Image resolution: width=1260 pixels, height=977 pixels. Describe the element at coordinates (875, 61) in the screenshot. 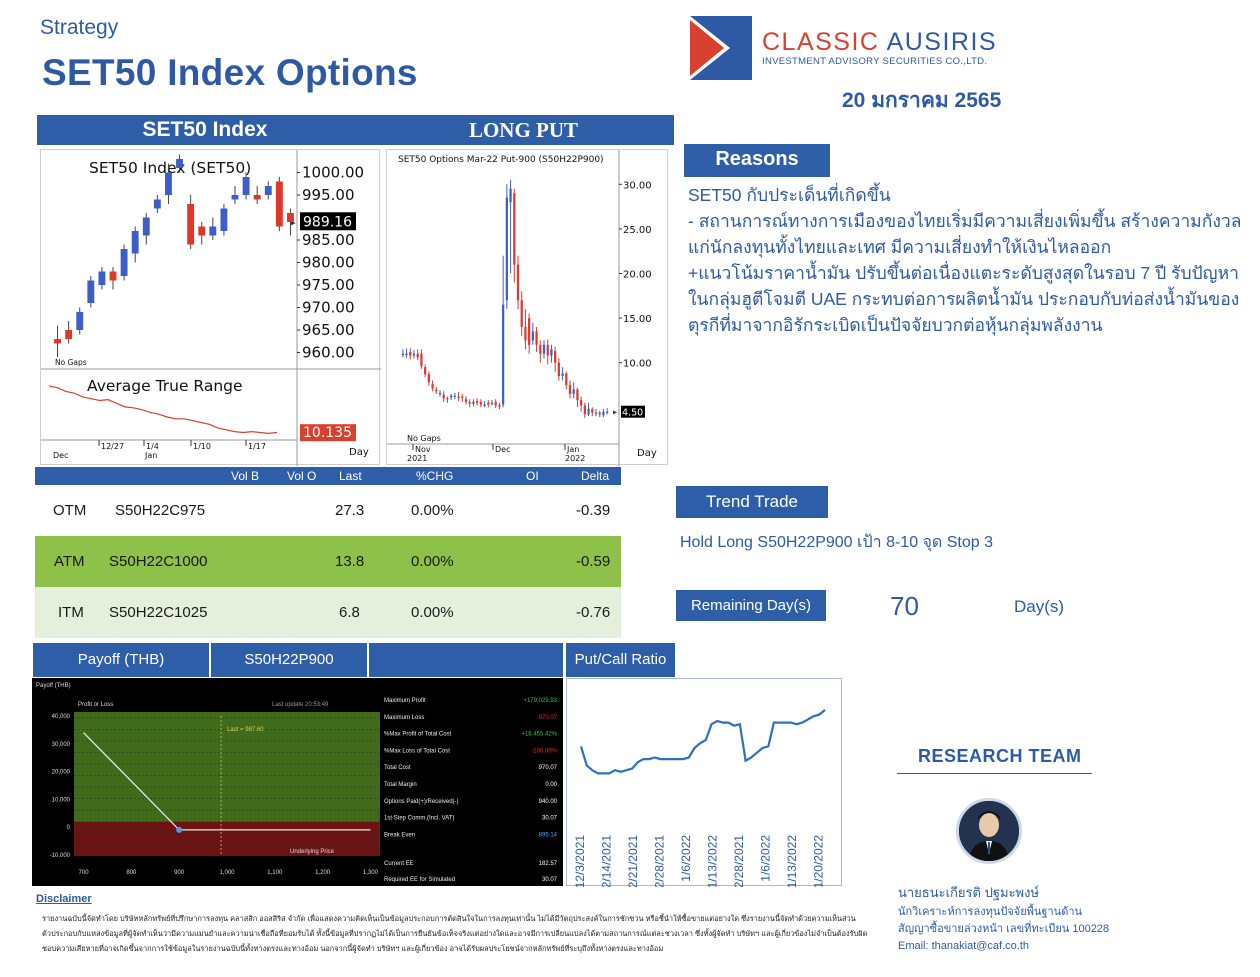

I see `company-subtitle: INVESTMENT ADVISORY SECURITIES CO.,LTD.` at that location.